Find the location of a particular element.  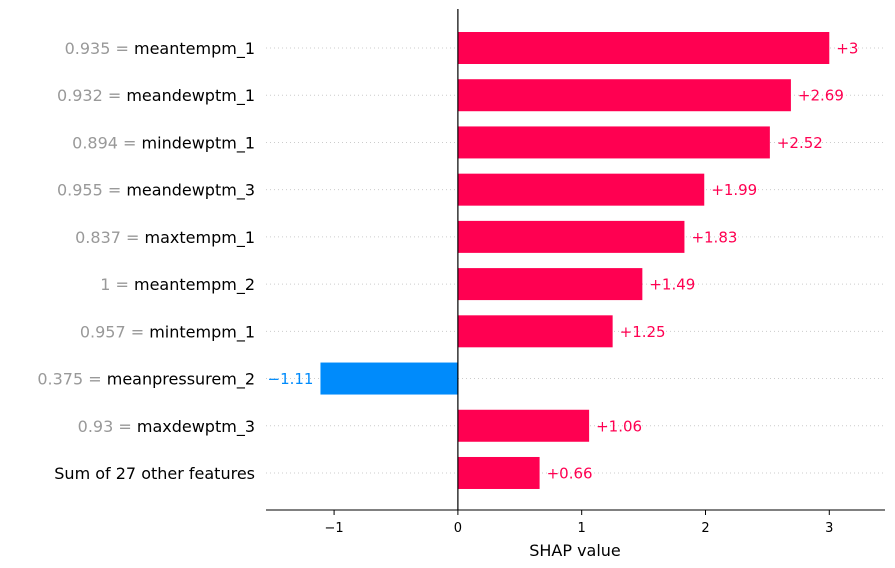

x-tick-label: 1 is located at coordinates (582, 528).